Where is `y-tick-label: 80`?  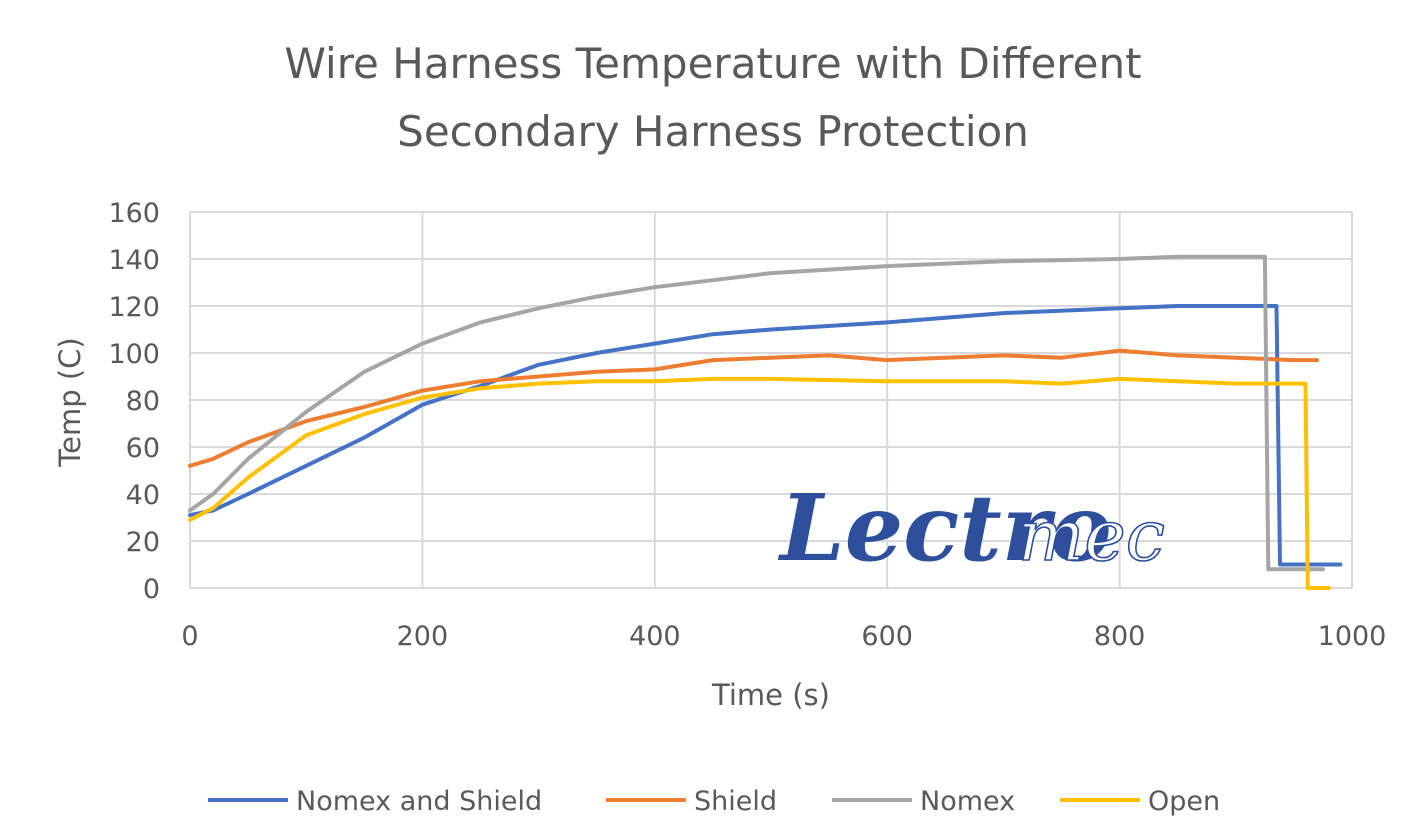
y-tick-label: 80 is located at coordinates (143, 401).